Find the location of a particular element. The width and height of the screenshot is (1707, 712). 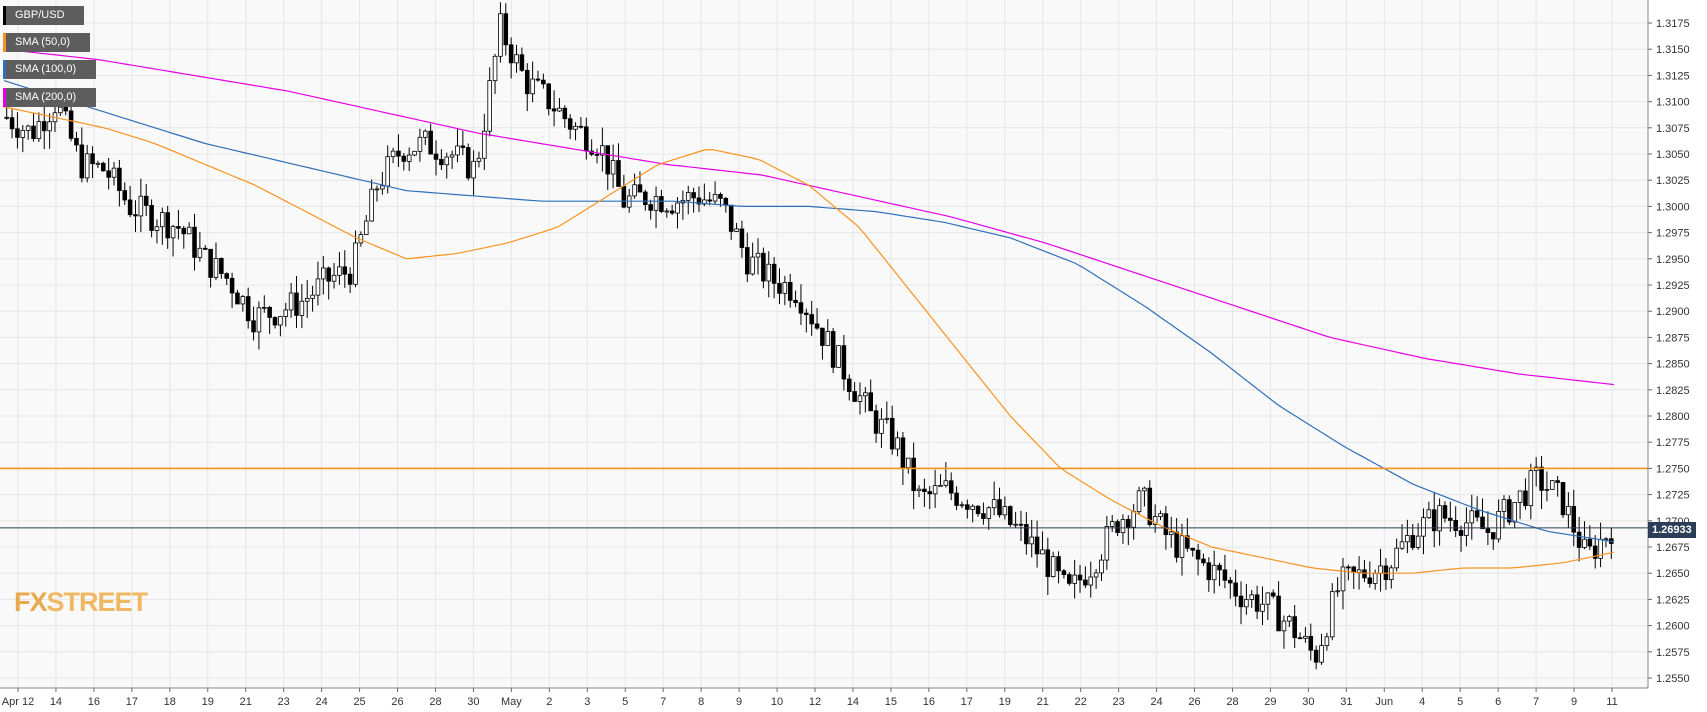

y-tick-label: 1.2675 is located at coordinates (1673, 548).